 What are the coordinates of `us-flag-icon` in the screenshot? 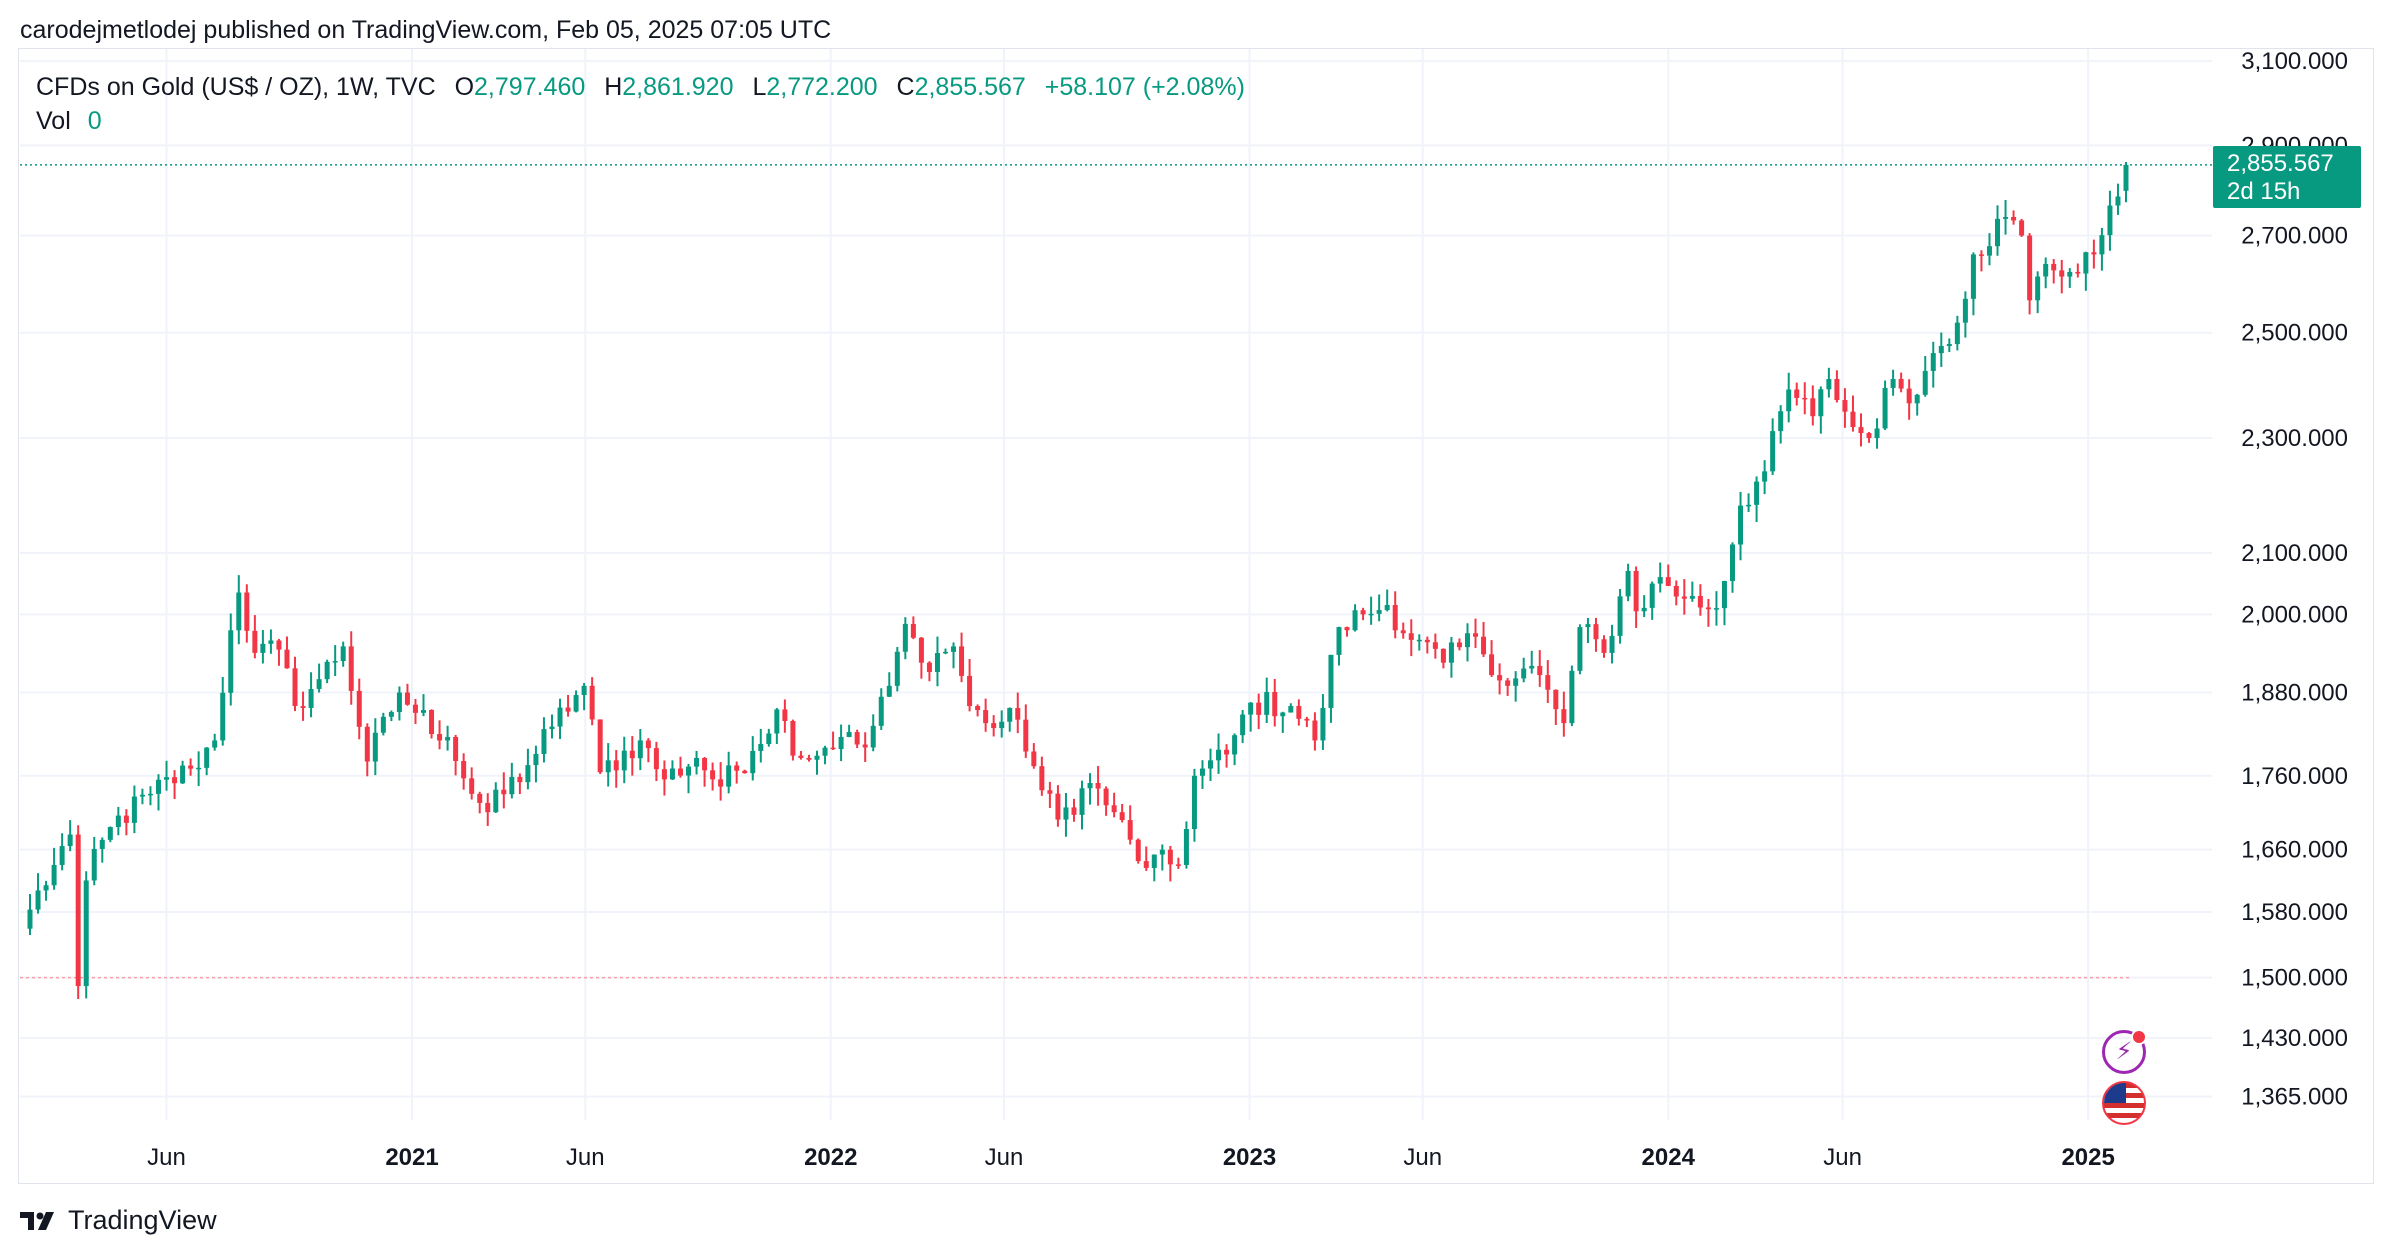 It's located at (2124, 1103).